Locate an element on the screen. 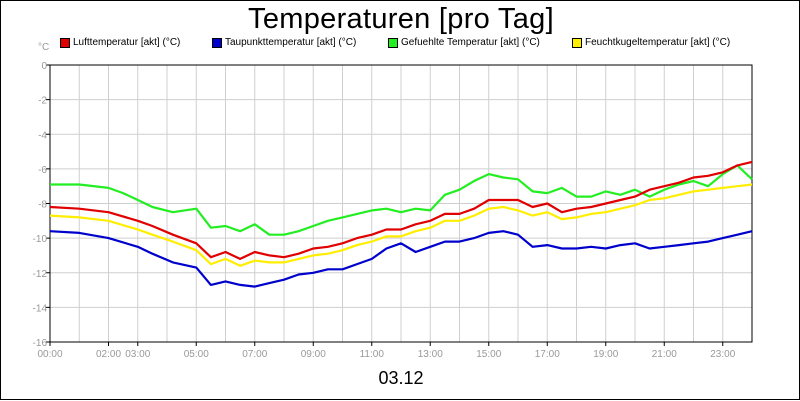 The image size is (800, 401). x-tick-label: 19:00 is located at coordinates (605, 354).